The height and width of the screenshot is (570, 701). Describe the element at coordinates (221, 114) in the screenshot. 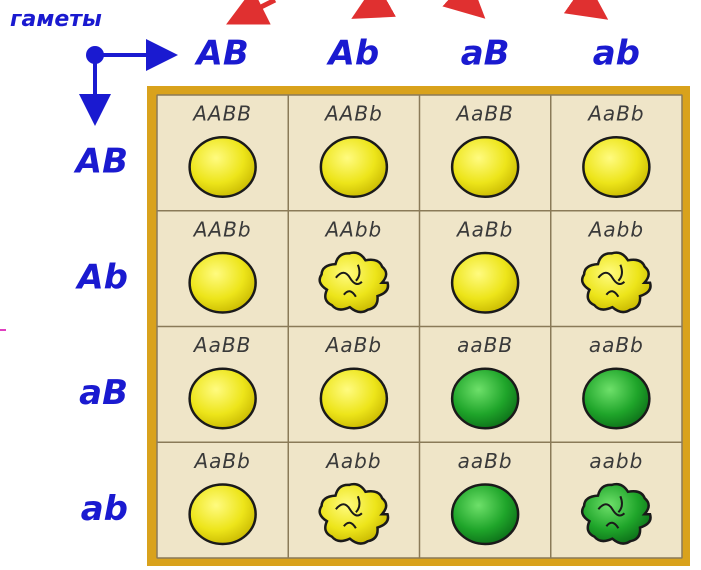

I see `genotype: AABB` at that location.